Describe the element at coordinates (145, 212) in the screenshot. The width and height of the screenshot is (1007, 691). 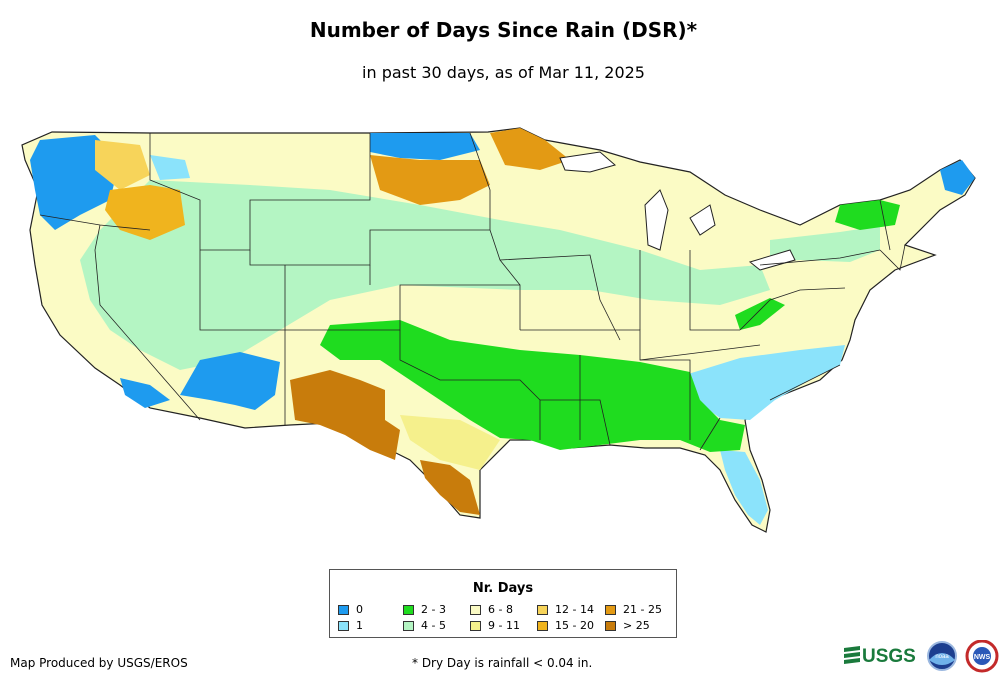
I see `region-15-20-idaho` at that location.